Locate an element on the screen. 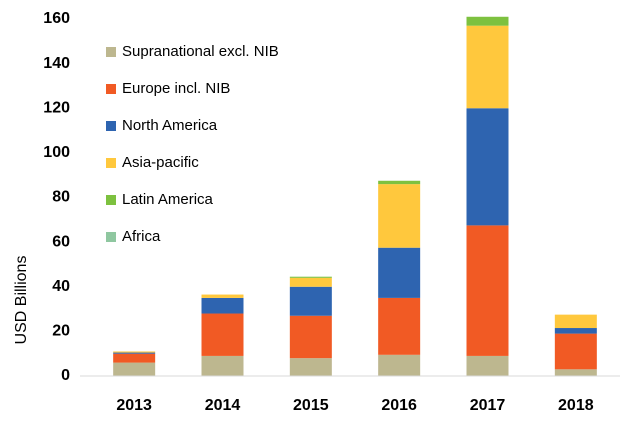 The width and height of the screenshot is (626, 423). legend-label: Europe incl. NIB is located at coordinates (176, 88).